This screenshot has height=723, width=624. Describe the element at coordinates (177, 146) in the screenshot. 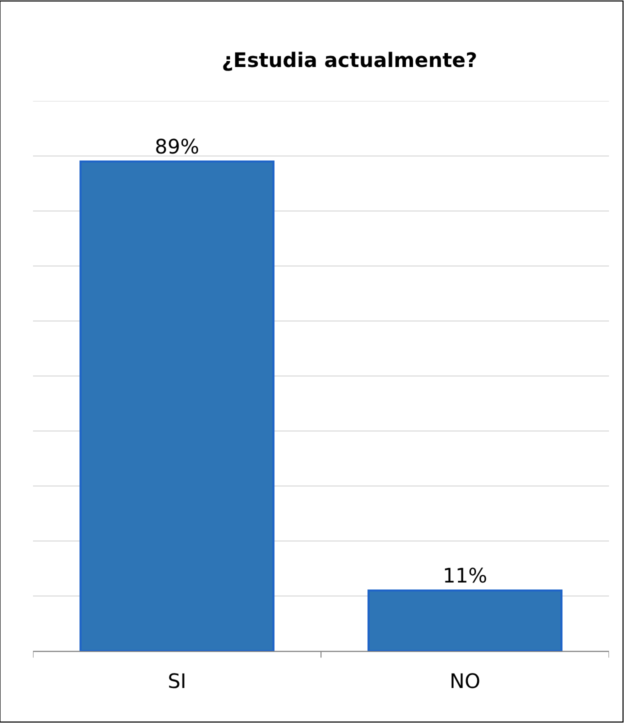

I see `data-label: 89%` at that location.